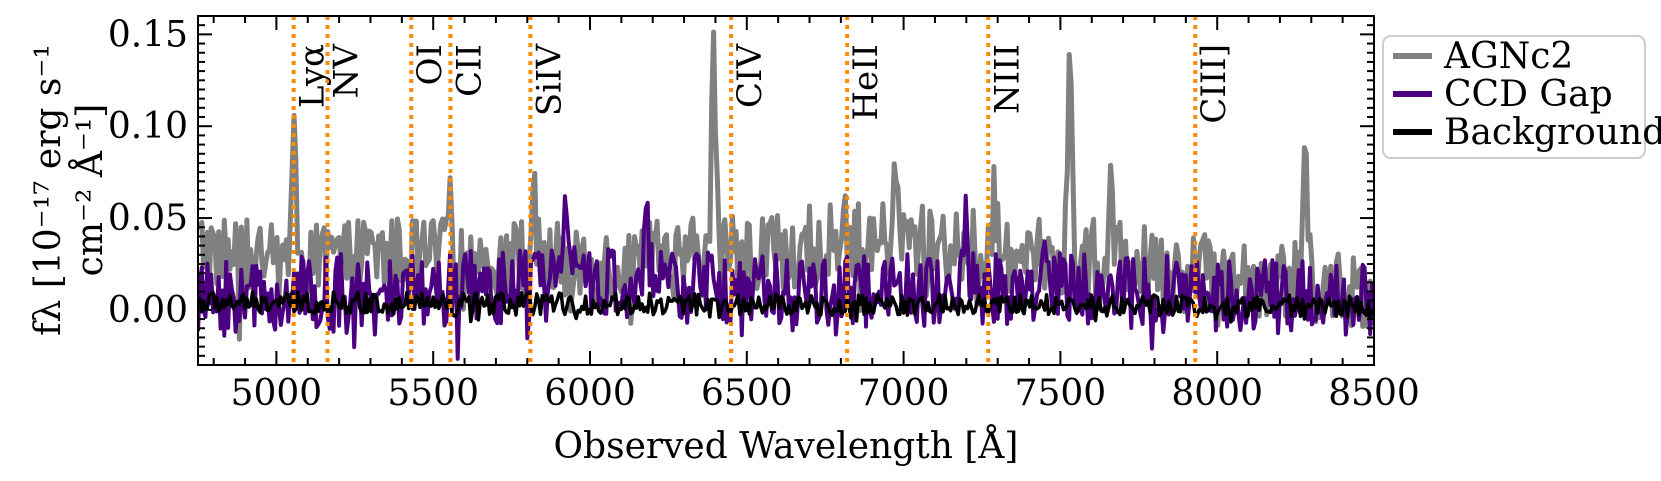 The width and height of the screenshot is (1661, 481). What do you see at coordinates (1214, 84) in the screenshot?
I see `emission-line-label: CIII]` at bounding box center [1214, 84].